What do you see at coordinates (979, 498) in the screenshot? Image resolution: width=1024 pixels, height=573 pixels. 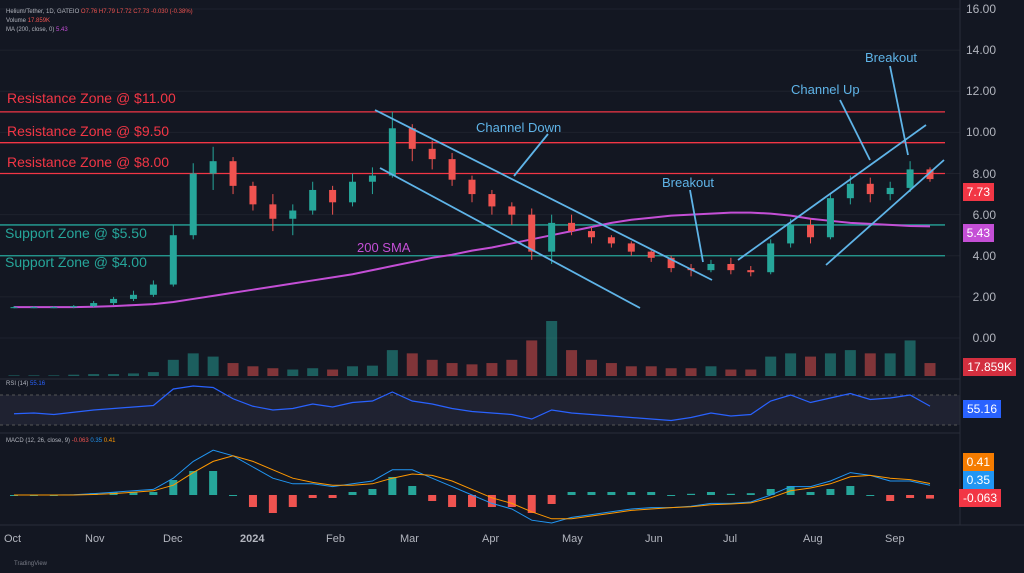 I see `macd-hist-badge: -0.063` at bounding box center [979, 498].